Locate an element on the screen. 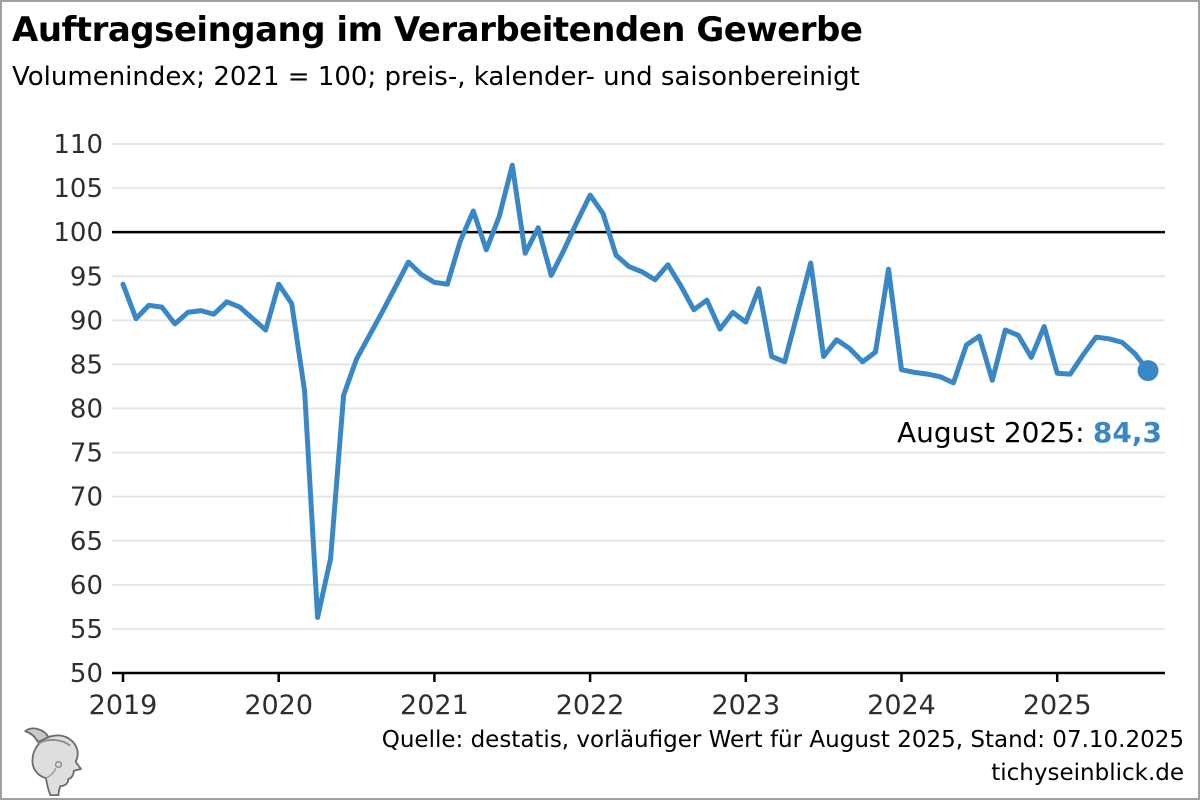 The width and height of the screenshot is (1200, 800). hermes-head-logo is located at coordinates (53, 761).